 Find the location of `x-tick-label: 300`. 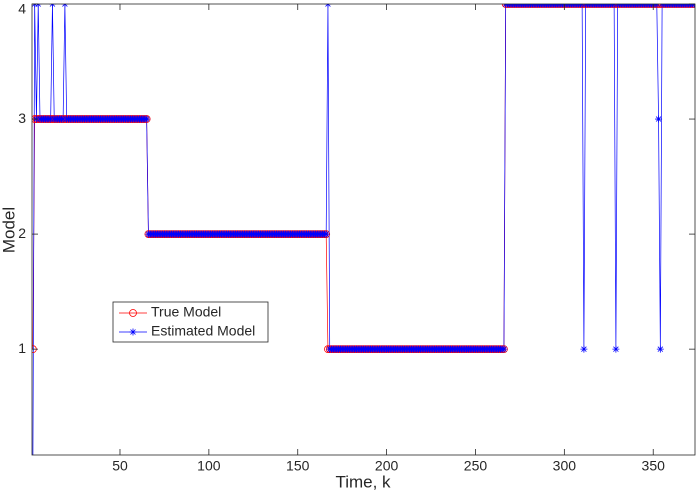

x-tick-label: 300 is located at coordinates (565, 466).